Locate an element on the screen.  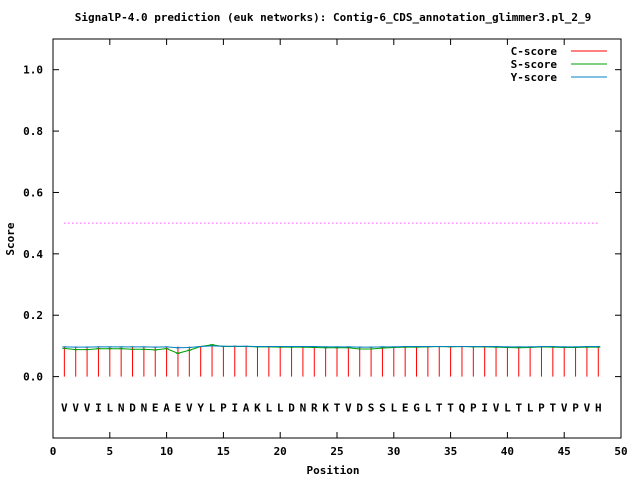
sequence-letter: Q is located at coordinates (462, 407).